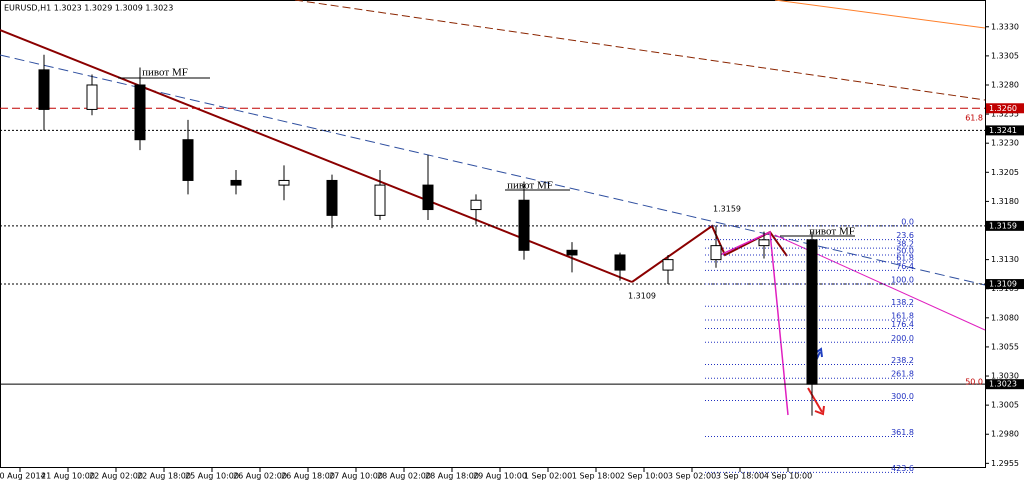 The height and width of the screenshot is (482, 1024). Describe the element at coordinates (905, 266) in the screenshot. I see `fibo-label: 76.4` at that location.